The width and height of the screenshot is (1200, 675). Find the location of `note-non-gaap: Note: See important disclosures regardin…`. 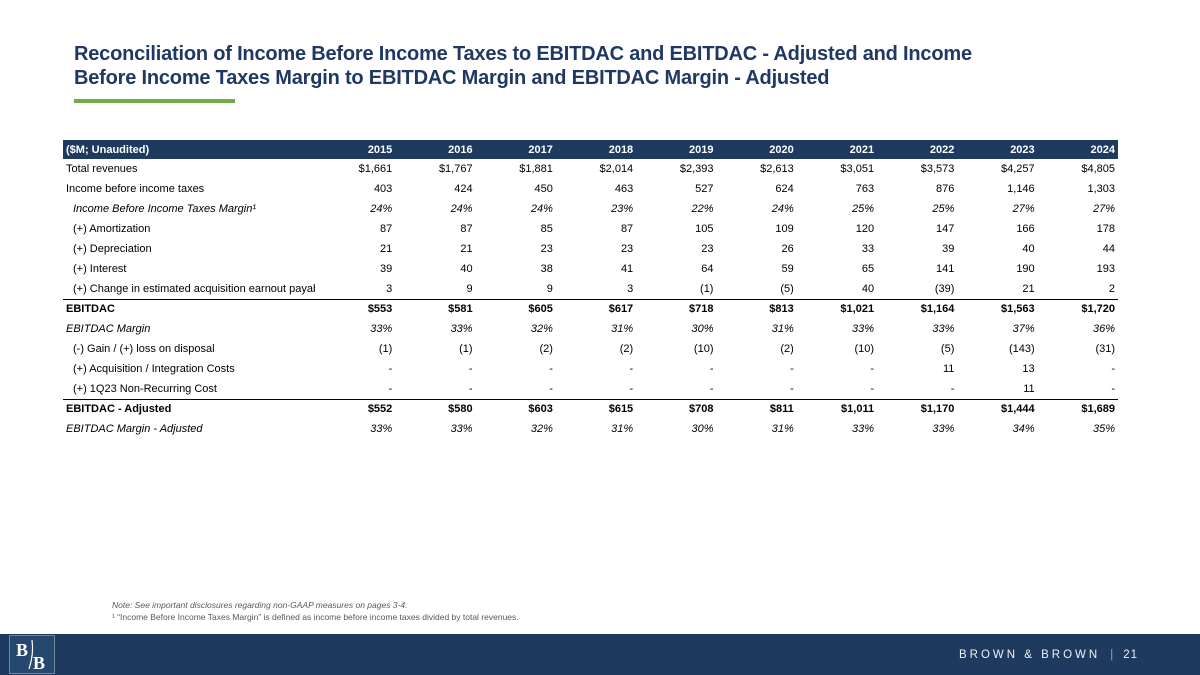

note-non-gaap: Note: See important disclosures regardin… is located at coordinates (260, 605).